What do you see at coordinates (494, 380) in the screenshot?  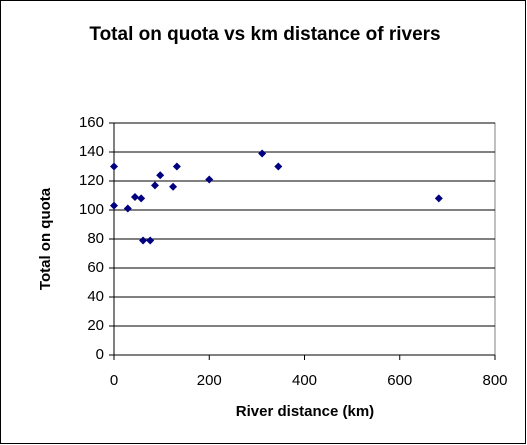 I see `x-tick-label: 800` at bounding box center [494, 380].